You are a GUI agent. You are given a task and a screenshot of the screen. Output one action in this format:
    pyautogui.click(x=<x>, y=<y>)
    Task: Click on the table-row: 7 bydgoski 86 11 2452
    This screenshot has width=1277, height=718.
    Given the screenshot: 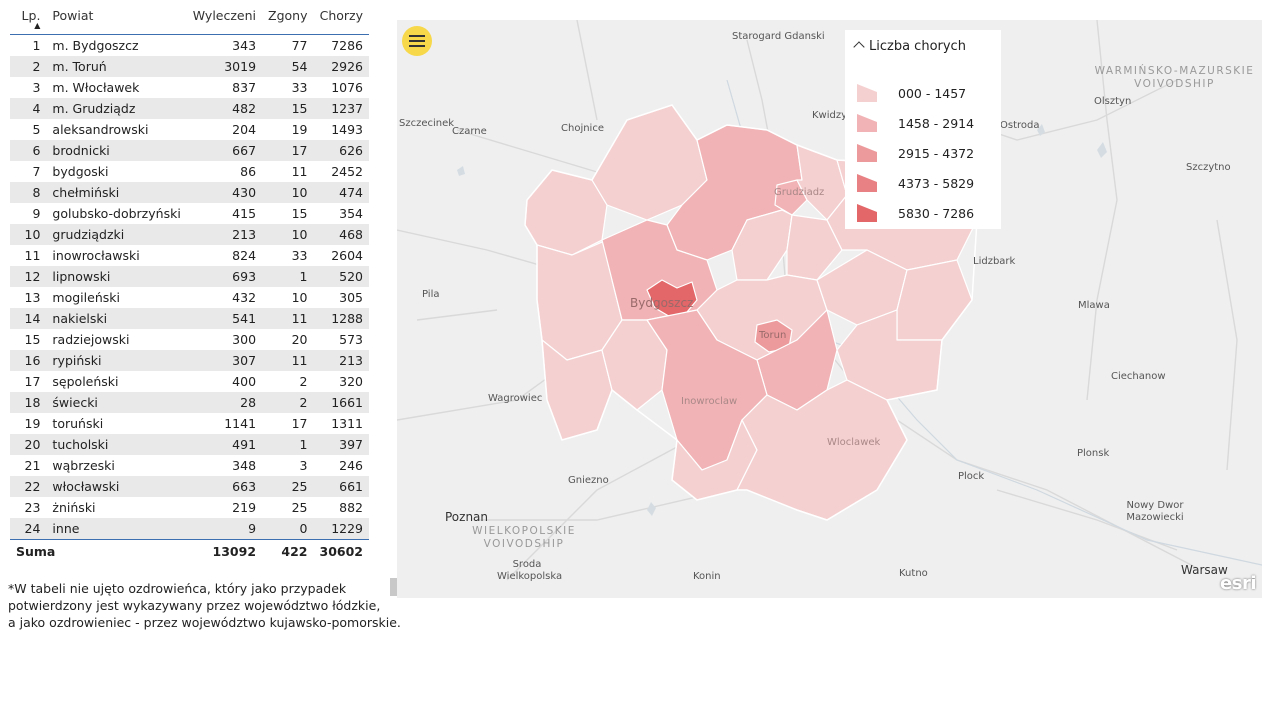 What is the action you would take?
    pyautogui.click(x=189, y=171)
    